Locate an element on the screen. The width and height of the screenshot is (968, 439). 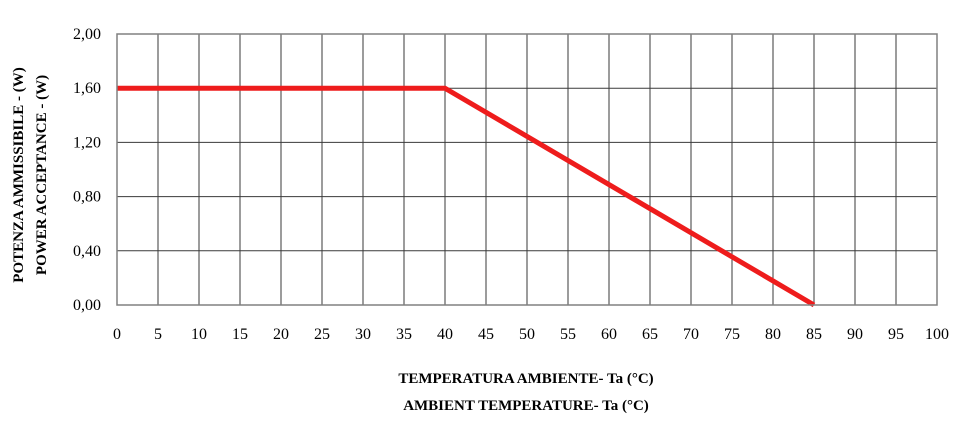
x-tick-label: 80 is located at coordinates (773, 334).